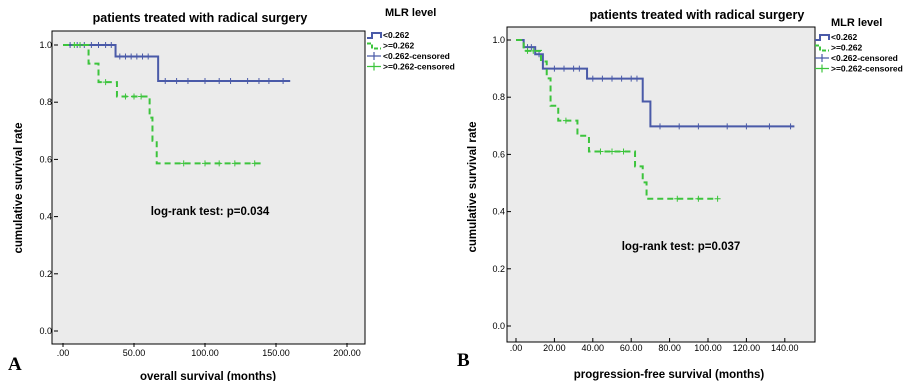  I want to click on x-tick-label: 120.00, so click(747, 348).